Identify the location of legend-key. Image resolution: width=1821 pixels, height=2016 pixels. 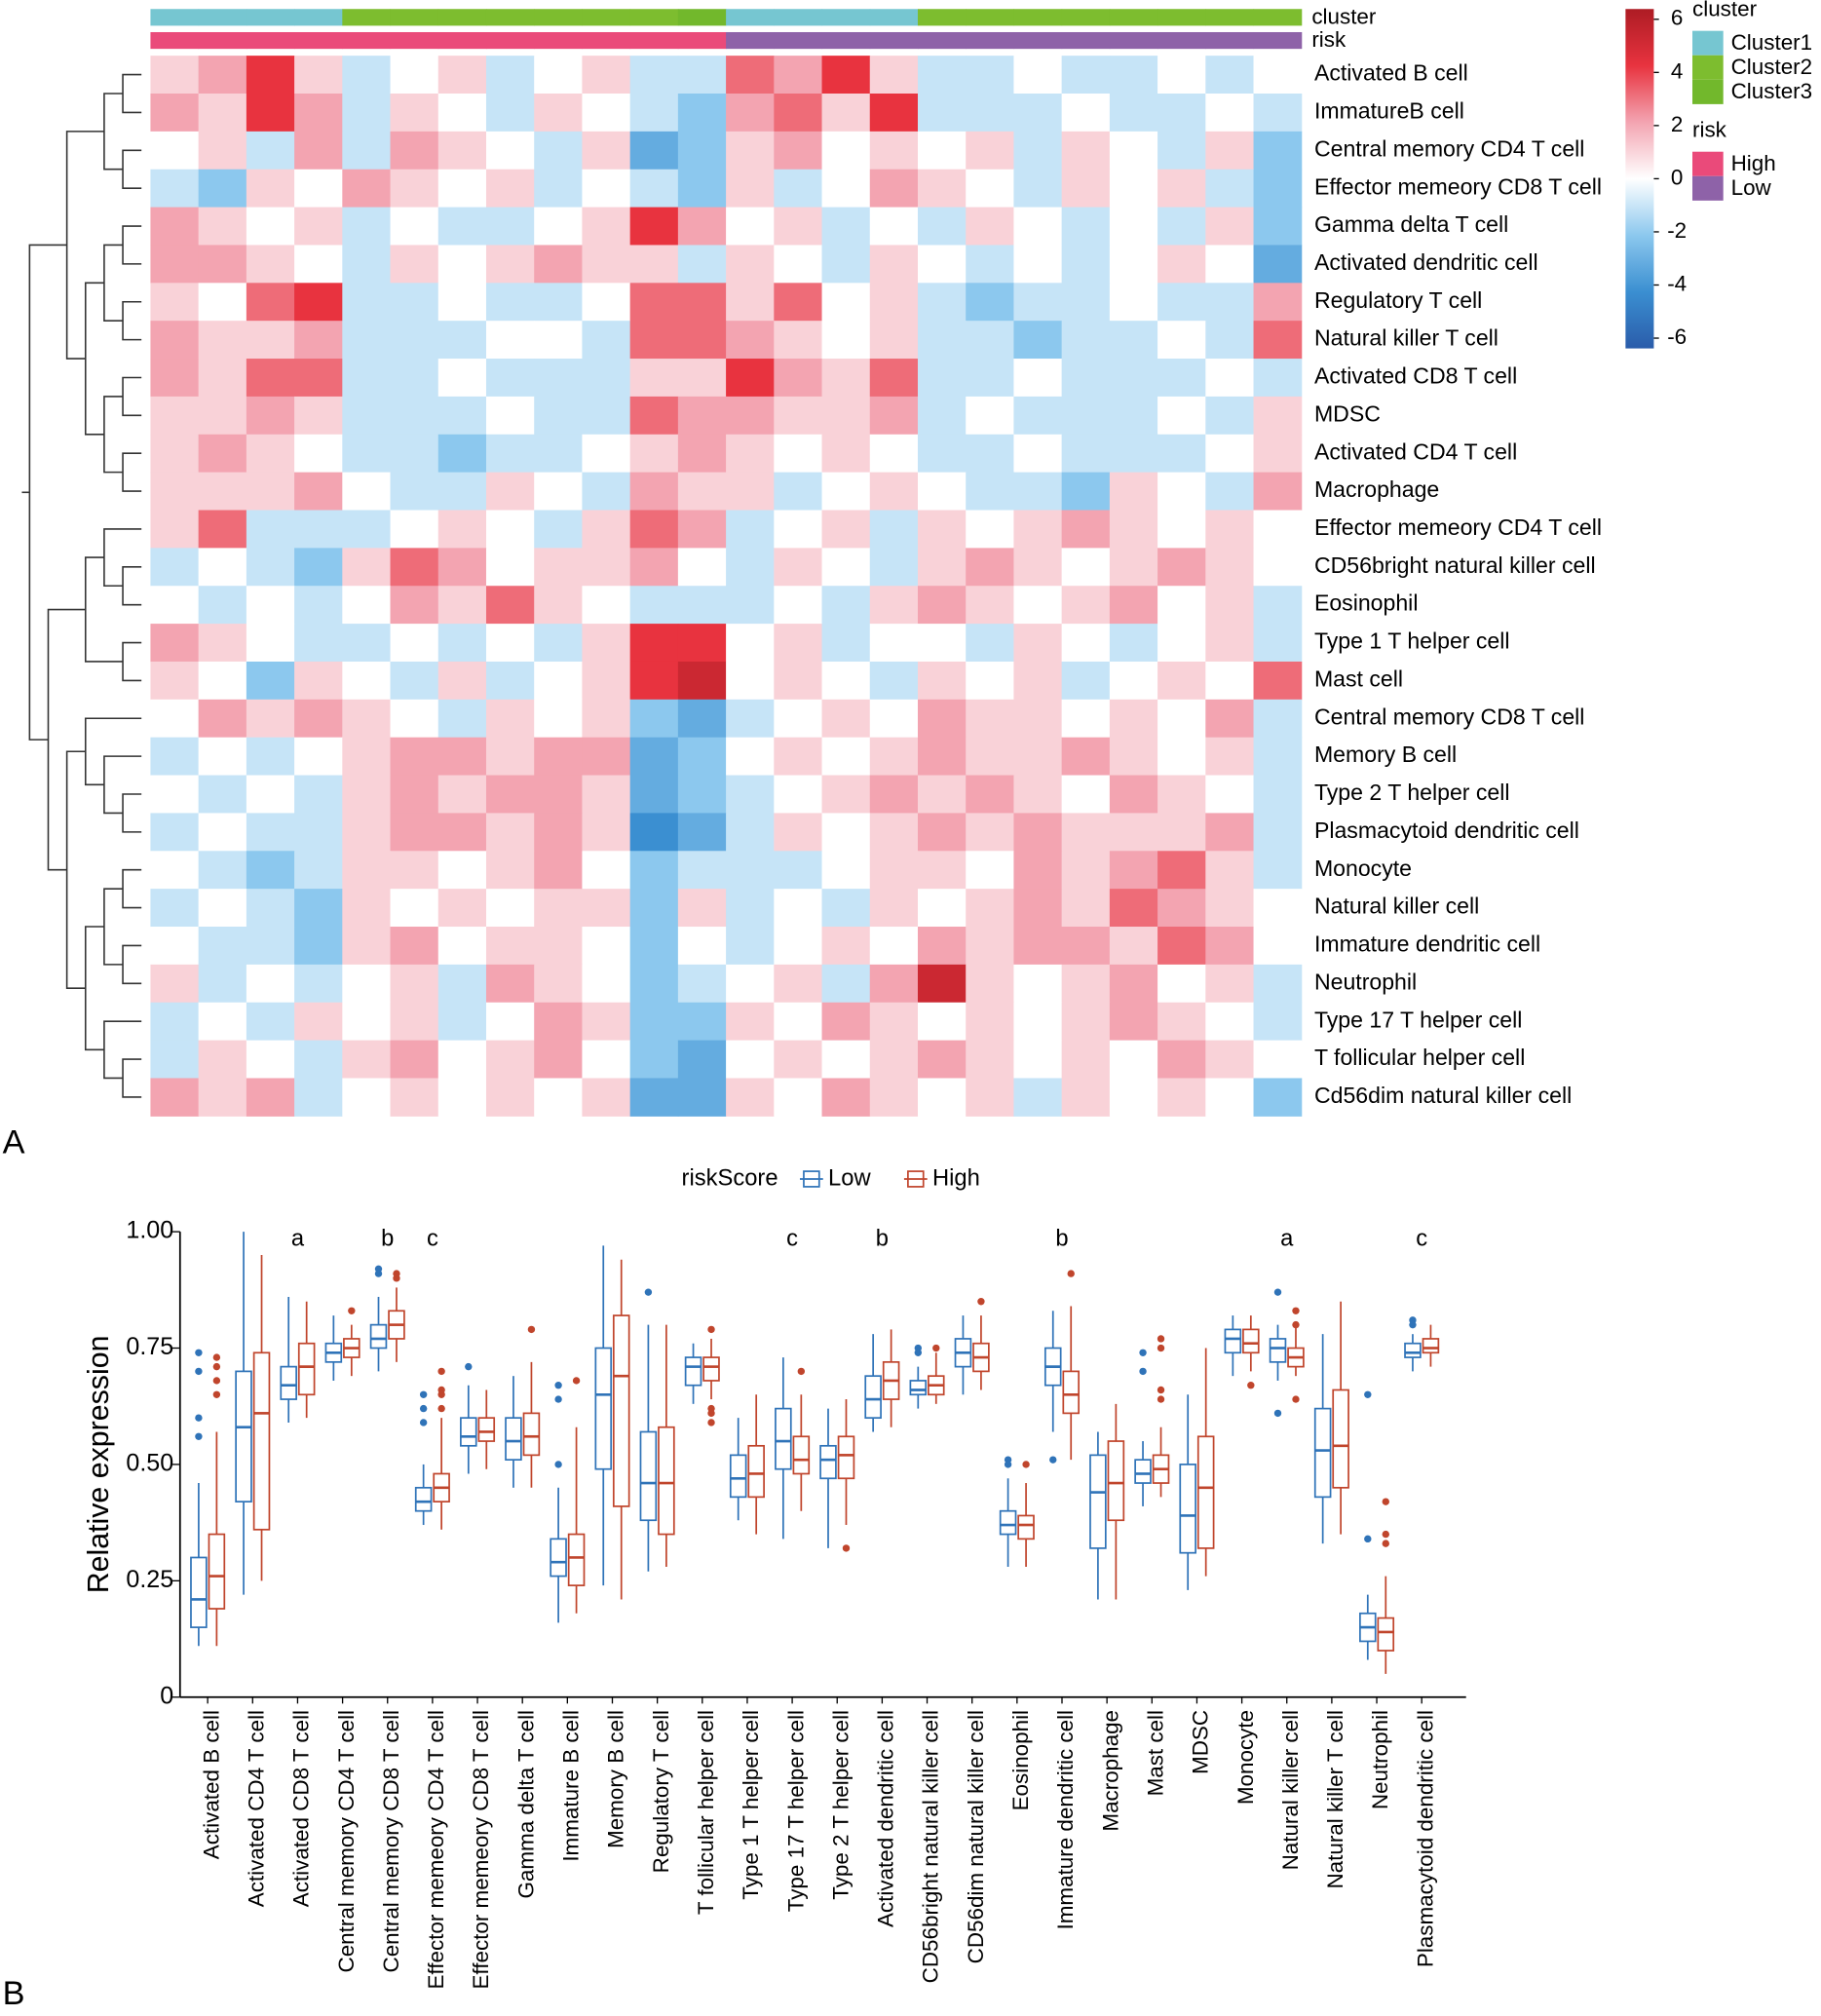
(915, 1179).